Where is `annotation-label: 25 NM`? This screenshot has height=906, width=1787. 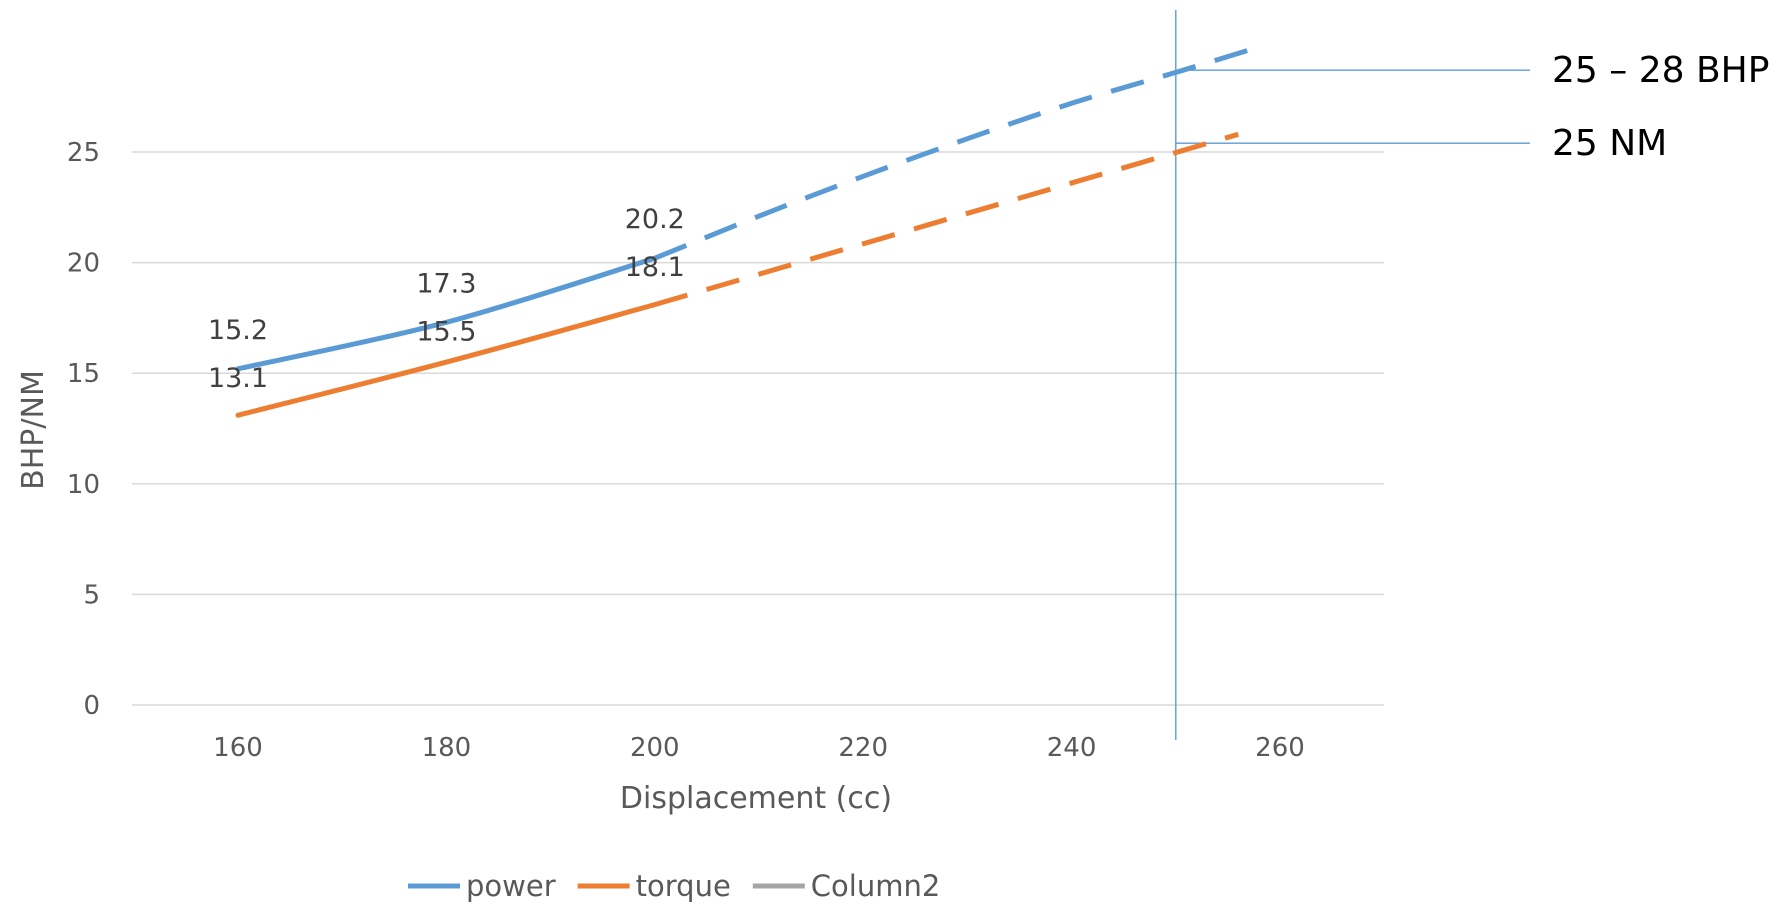
annotation-label: 25 NM is located at coordinates (1609, 143).